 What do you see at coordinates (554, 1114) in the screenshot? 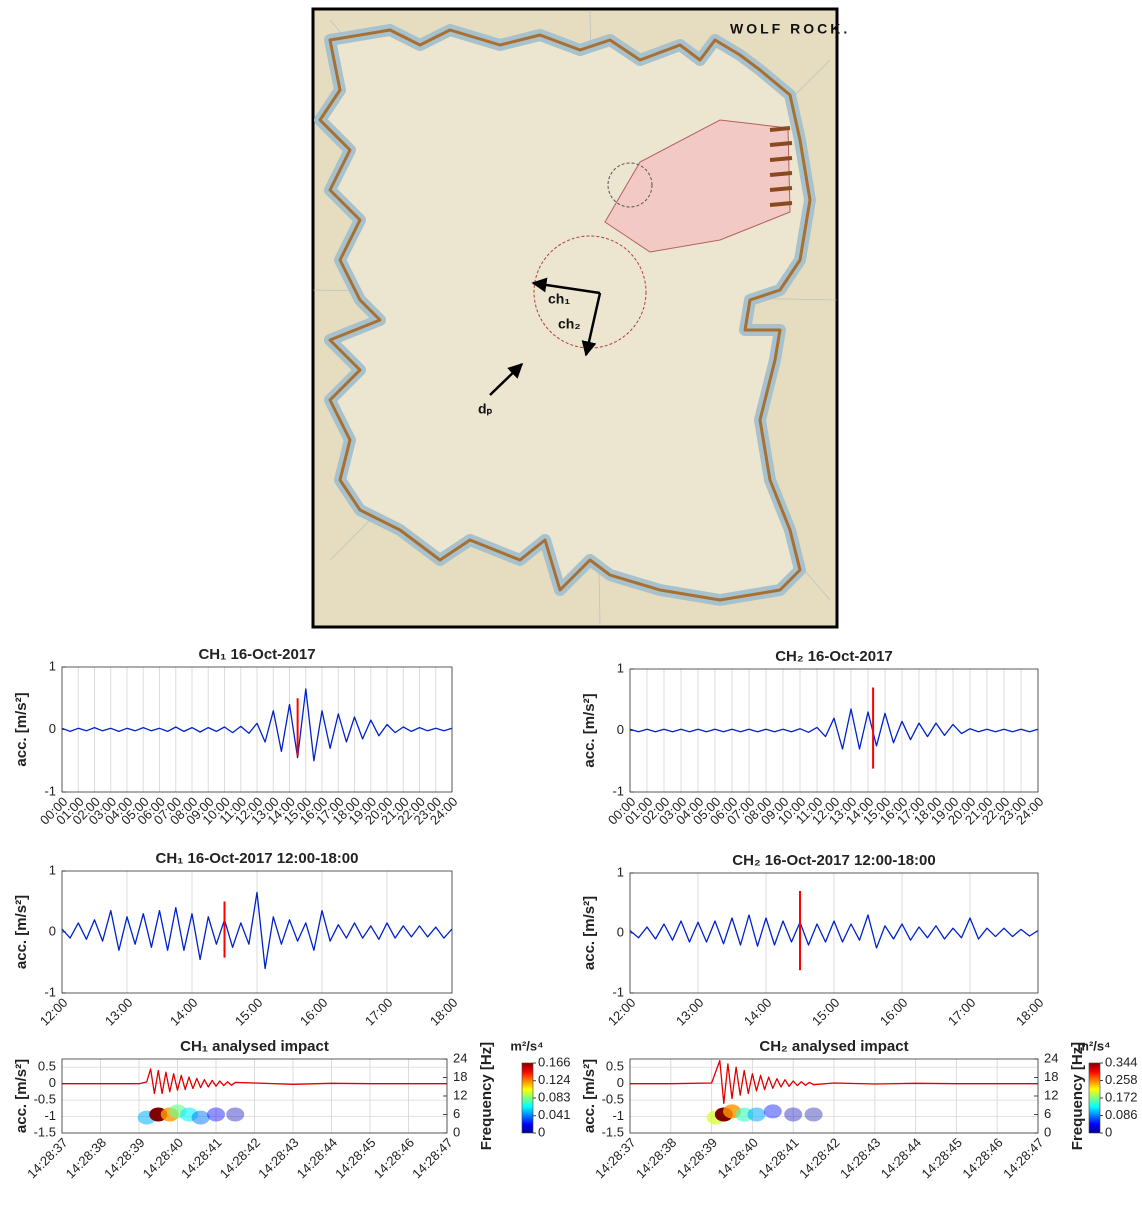
I see `colorbar-tick-label: 0.041` at bounding box center [554, 1114].